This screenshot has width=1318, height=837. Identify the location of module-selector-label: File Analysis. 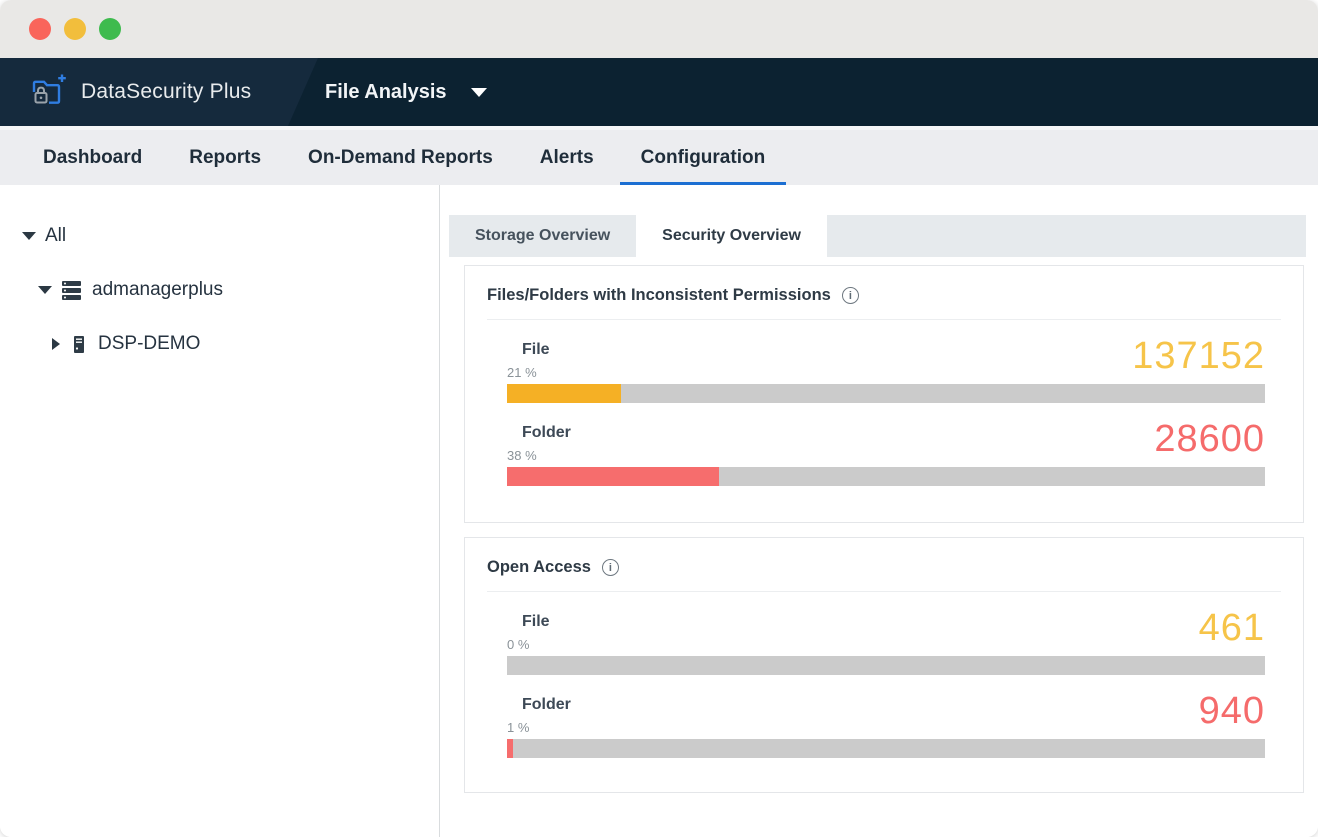
(386, 91).